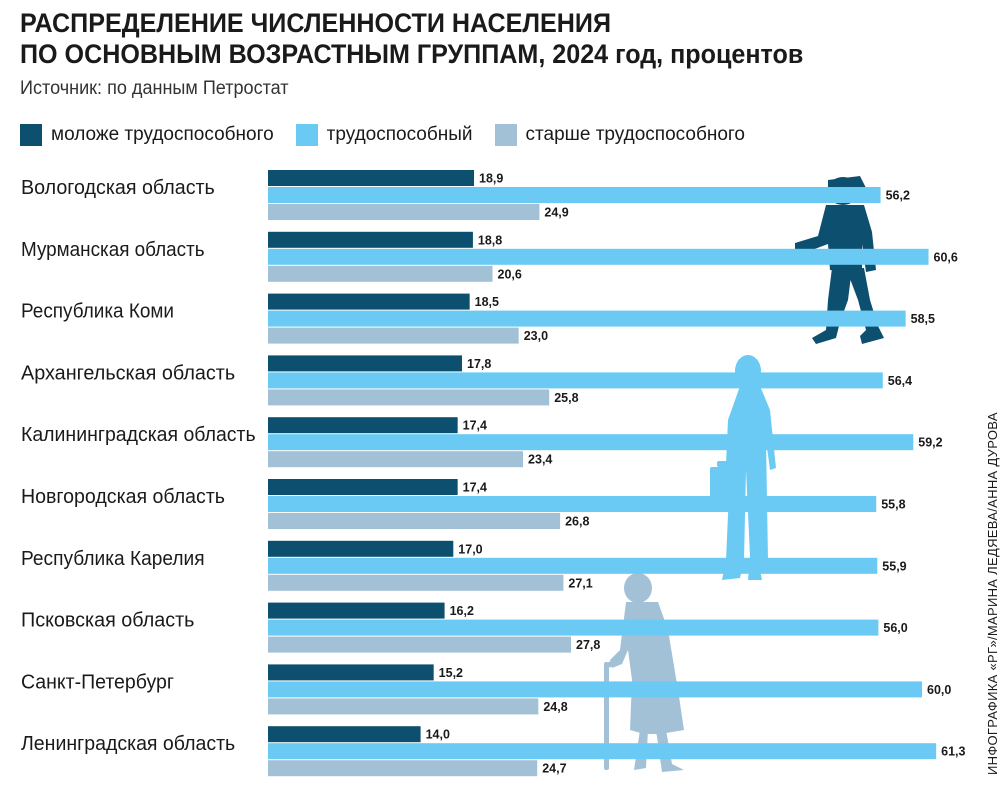 Image resolution: width=1000 pixels, height=789 pixels. What do you see at coordinates (580, 583) in the screenshot?
I see `value-label-old: 27,1` at bounding box center [580, 583].